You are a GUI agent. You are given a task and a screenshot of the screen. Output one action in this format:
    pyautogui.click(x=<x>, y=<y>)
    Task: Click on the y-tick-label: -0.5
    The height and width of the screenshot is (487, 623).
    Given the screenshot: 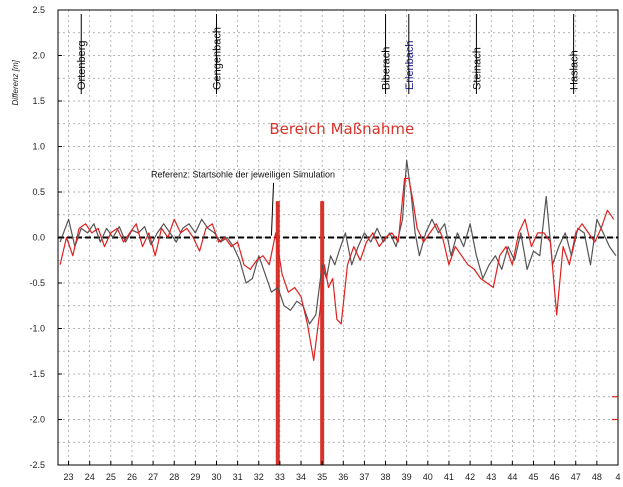 What is the action you would take?
    pyautogui.click(x=37, y=283)
    